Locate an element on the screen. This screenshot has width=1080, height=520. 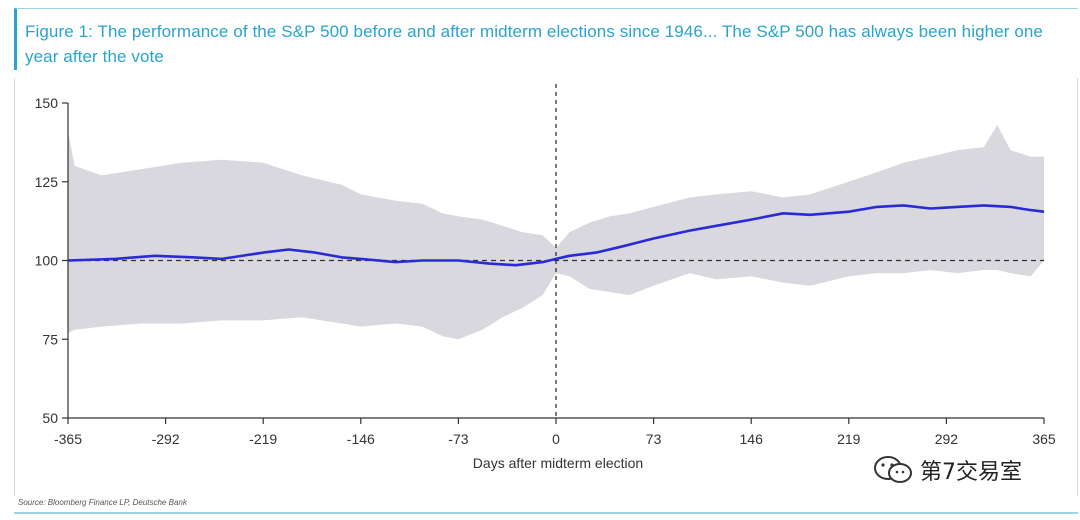
y-tick-label: 50 is located at coordinates (50, 418).